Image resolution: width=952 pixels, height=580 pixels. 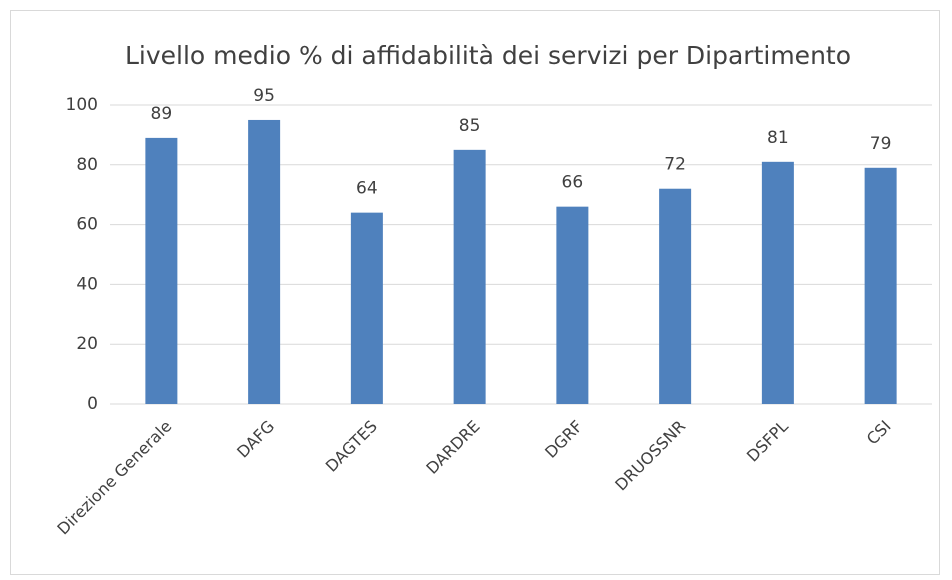 I want to click on y-tick-label: 20, so click(x=87, y=344).